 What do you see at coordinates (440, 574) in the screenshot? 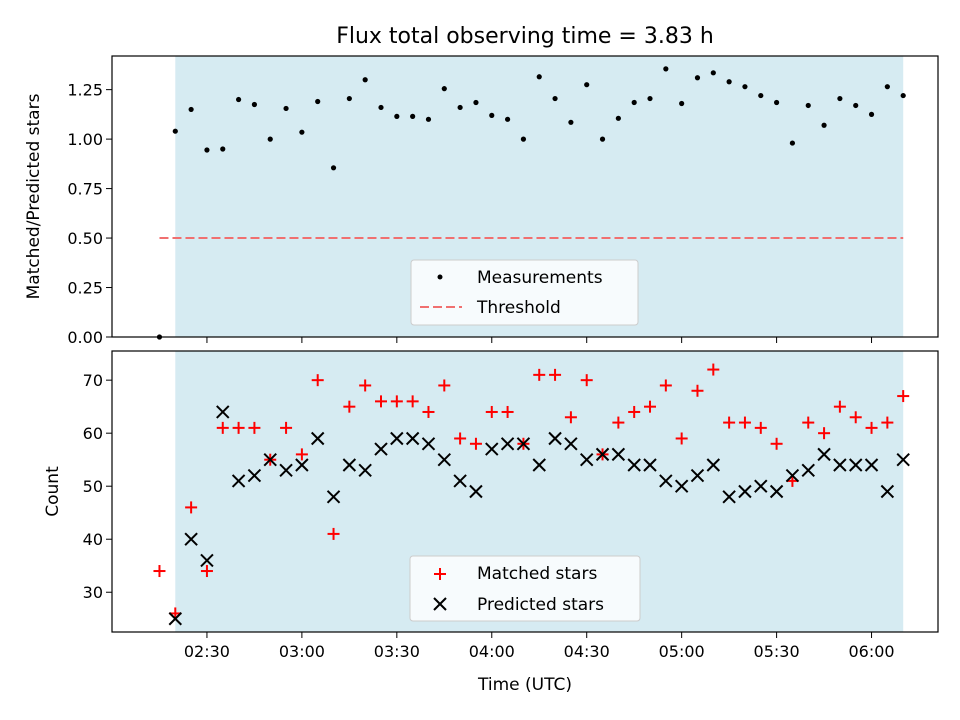
I see `legend-matched-marker` at bounding box center [440, 574].